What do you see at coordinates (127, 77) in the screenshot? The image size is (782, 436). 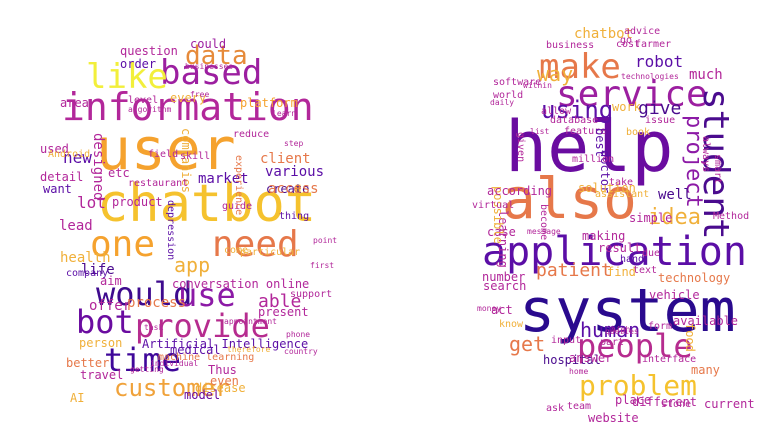 I see `left-word: like` at bounding box center [127, 77].